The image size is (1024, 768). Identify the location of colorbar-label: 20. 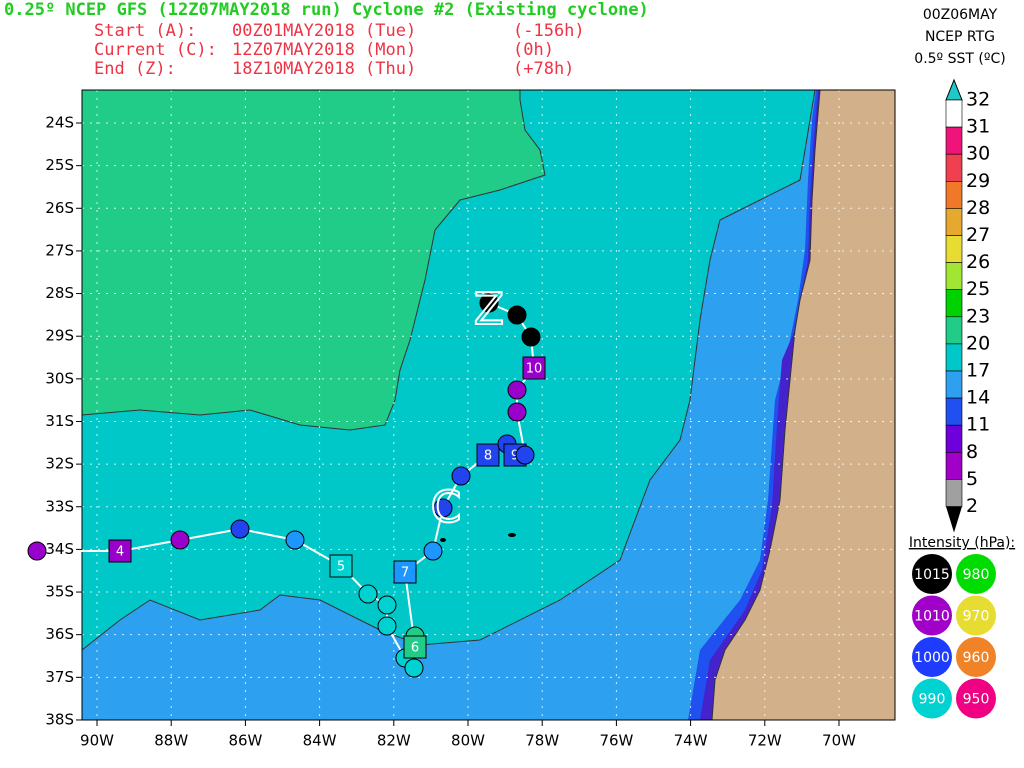
(978, 343).